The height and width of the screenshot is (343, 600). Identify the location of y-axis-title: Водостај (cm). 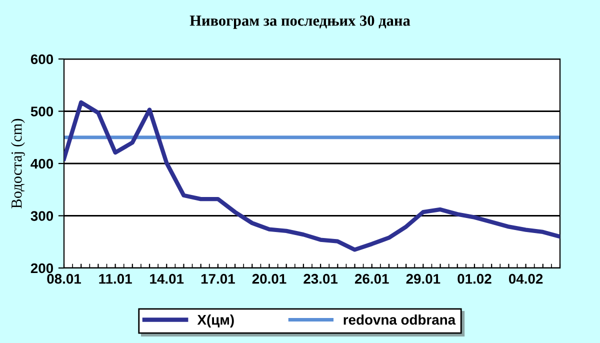
(18, 163).